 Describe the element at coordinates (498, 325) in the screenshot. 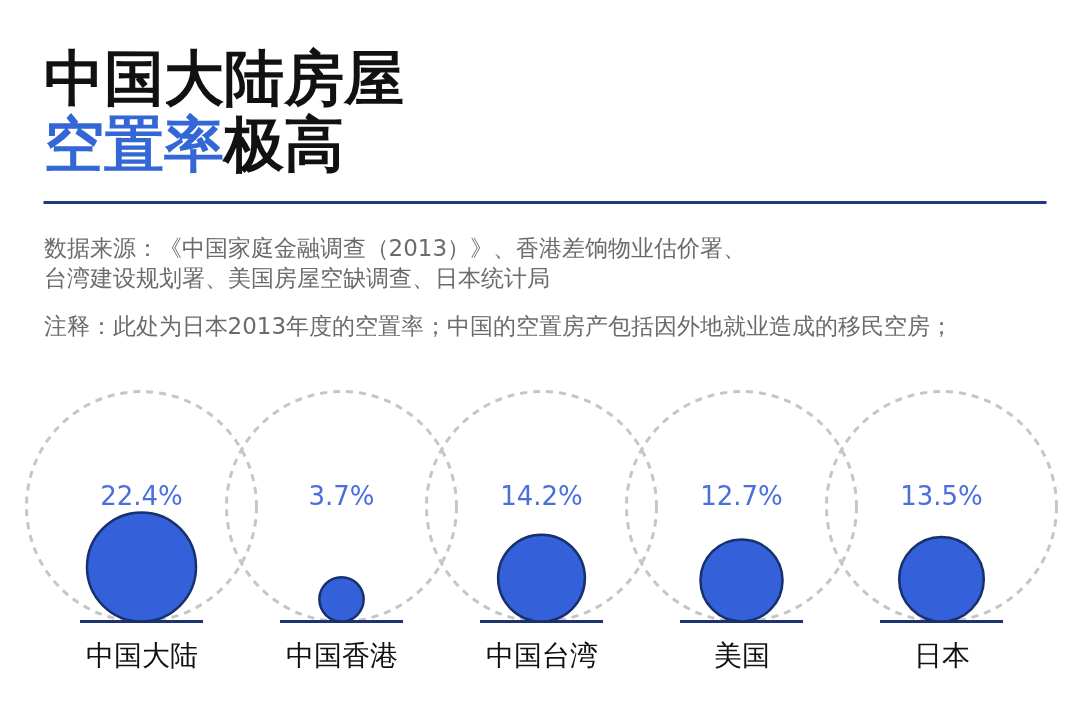

I see `text: 注释：此处为日本2013年度的空置率；中国的空置房产包括因外地就业造成的移民空房；` at that location.